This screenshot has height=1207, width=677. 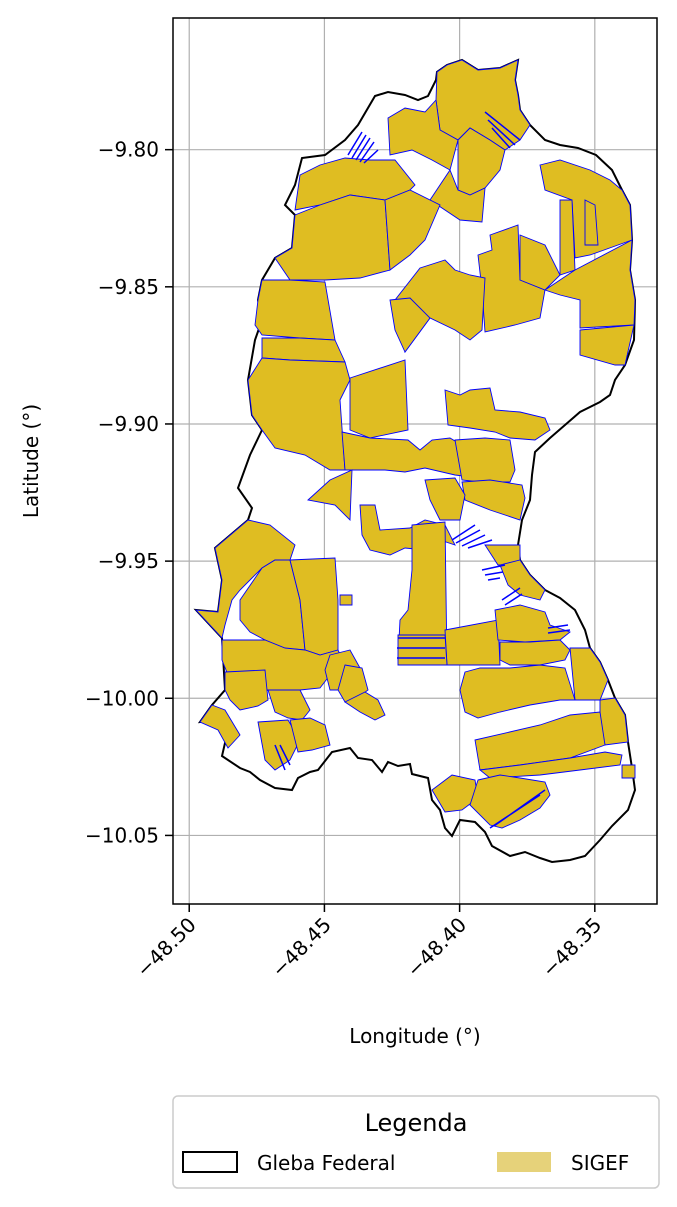 I want to click on legend-swatch-gleba, so click(x=210, y=1162).